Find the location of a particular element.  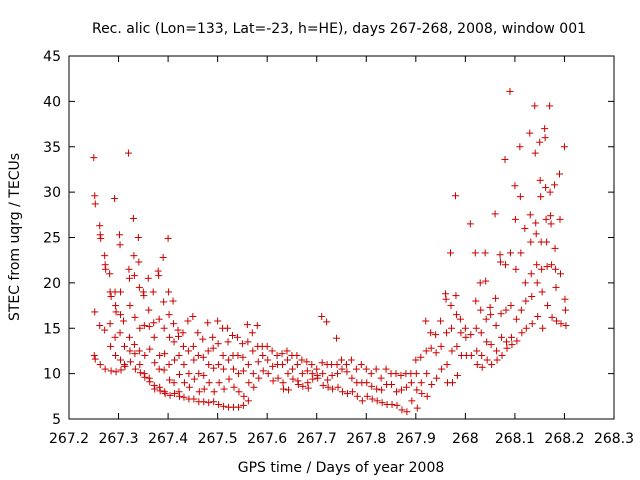

y-tick-label: 15 is located at coordinates (52, 329).